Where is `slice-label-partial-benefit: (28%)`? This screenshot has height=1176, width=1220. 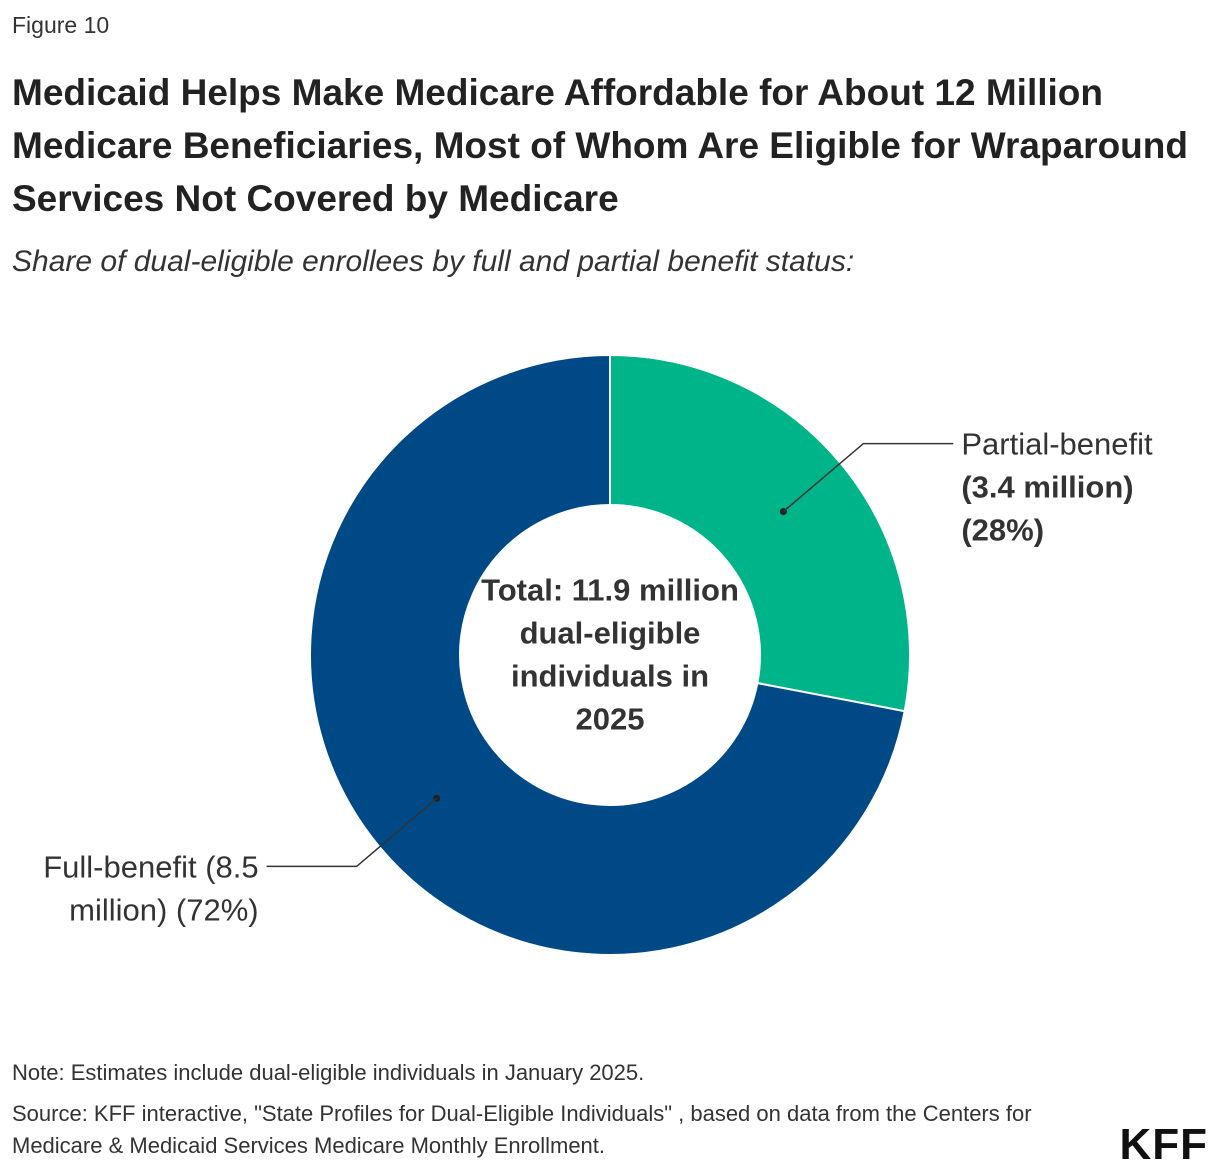
slice-label-partial-benefit: (28%) is located at coordinates (1002, 530).